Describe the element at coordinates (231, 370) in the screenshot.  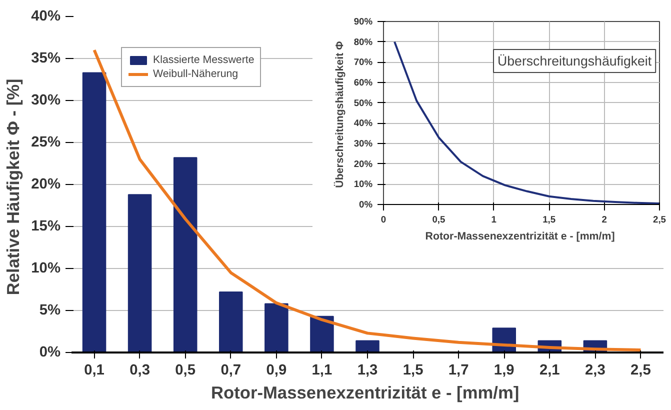
I see `x-tick-label: 0,7` at that location.